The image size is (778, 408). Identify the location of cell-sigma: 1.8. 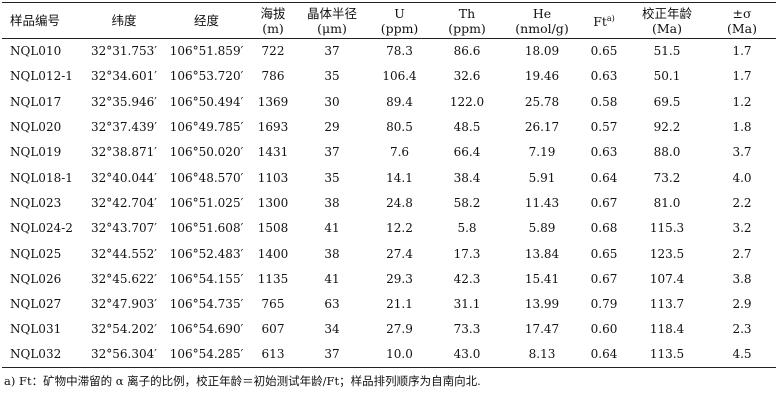
(742, 127).